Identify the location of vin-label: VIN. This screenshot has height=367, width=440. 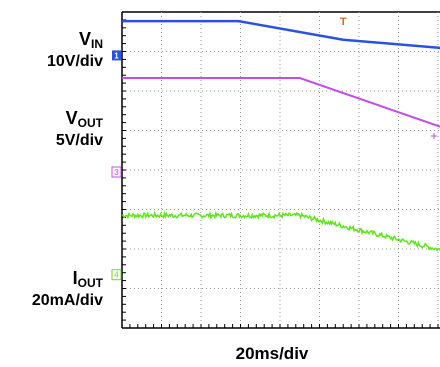
(91, 40).